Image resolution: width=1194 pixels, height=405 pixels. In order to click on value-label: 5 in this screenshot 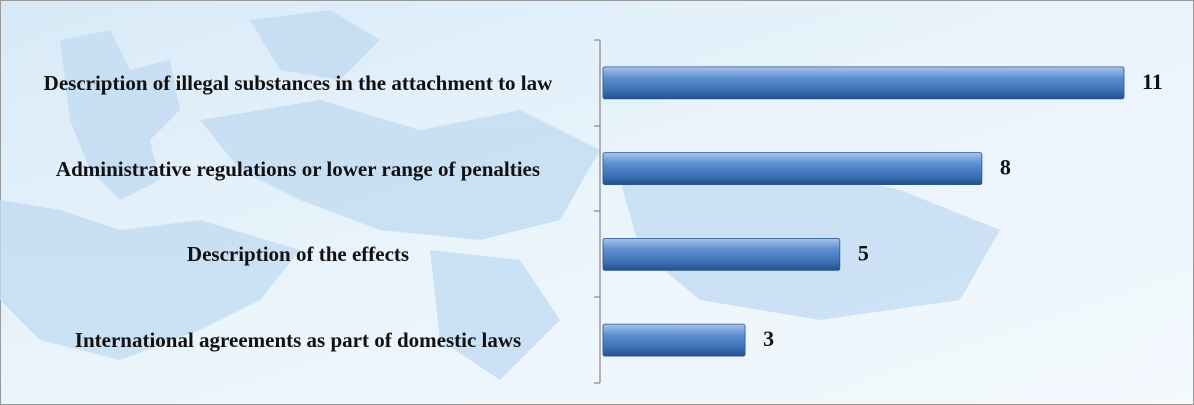, I will do `click(863, 252)`.